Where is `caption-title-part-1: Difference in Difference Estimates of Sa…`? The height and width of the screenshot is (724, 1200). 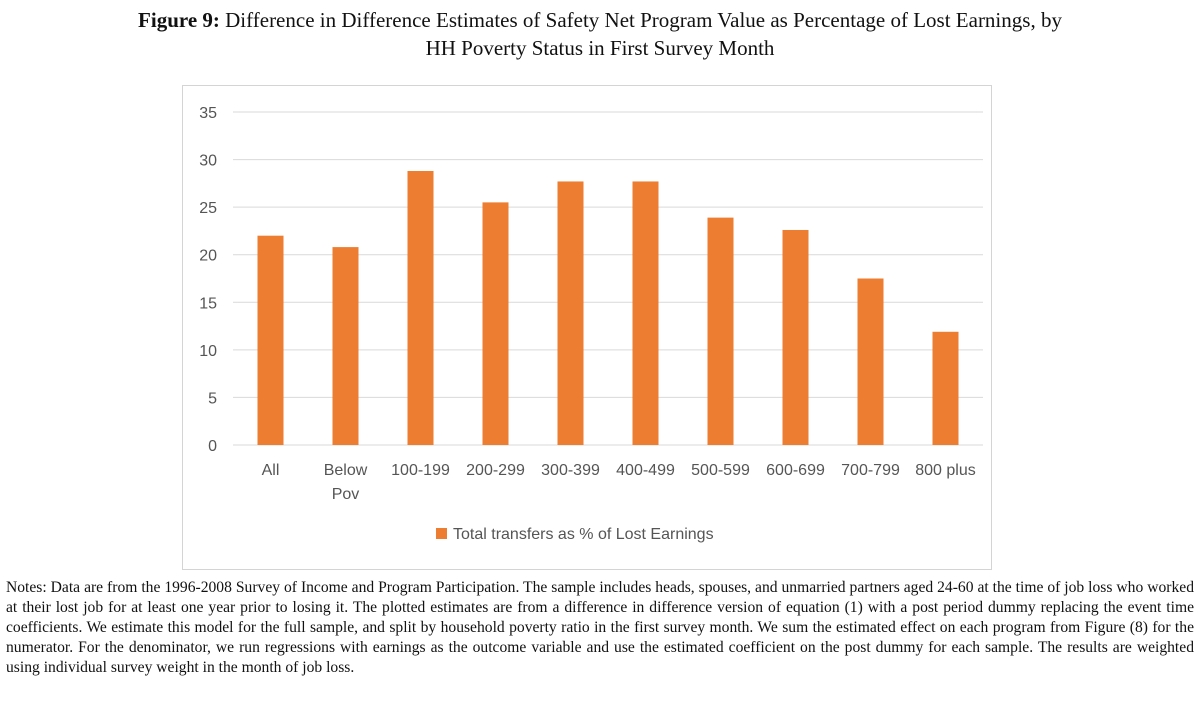 caption-title-part-1: Difference in Difference Estimates of Sa… is located at coordinates (643, 20).